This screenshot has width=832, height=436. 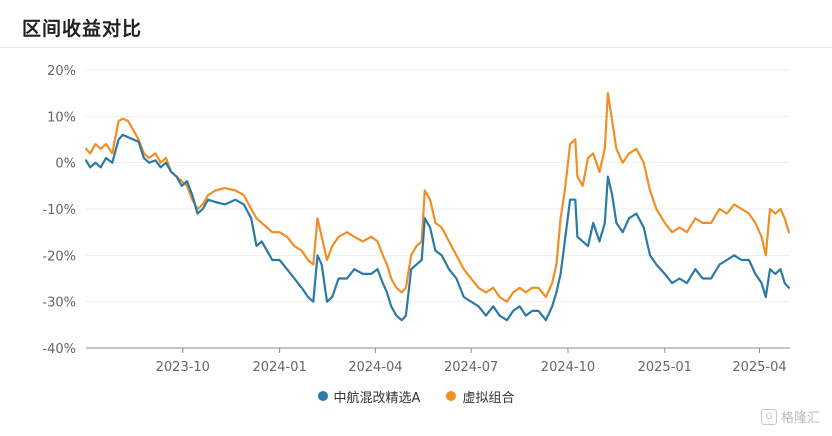 I want to click on legend-marker-fund, so click(x=322, y=396).